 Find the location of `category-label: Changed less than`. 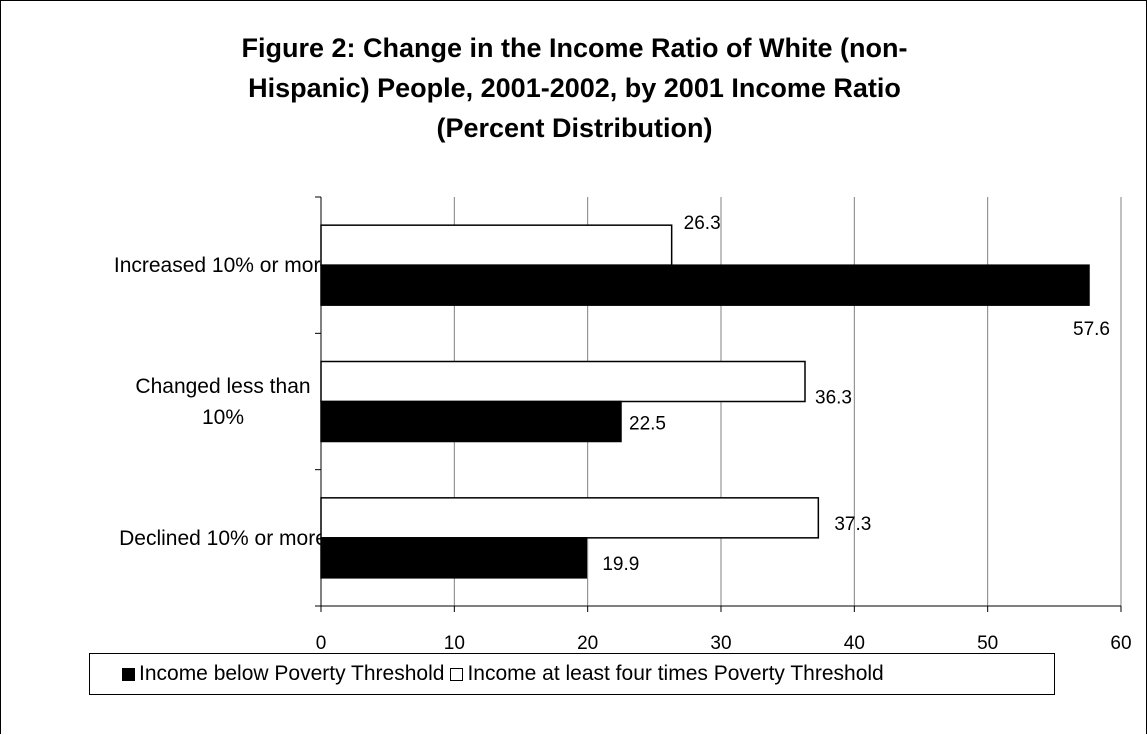

category-label: Changed less than is located at coordinates (222, 386).